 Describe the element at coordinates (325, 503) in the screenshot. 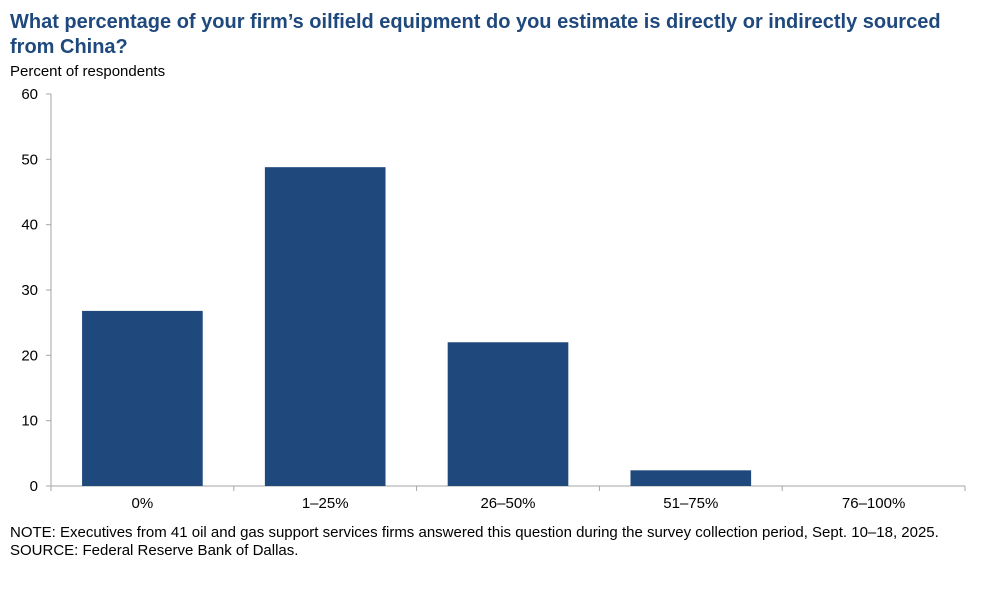

I see `x-category-label: 1–25%` at that location.